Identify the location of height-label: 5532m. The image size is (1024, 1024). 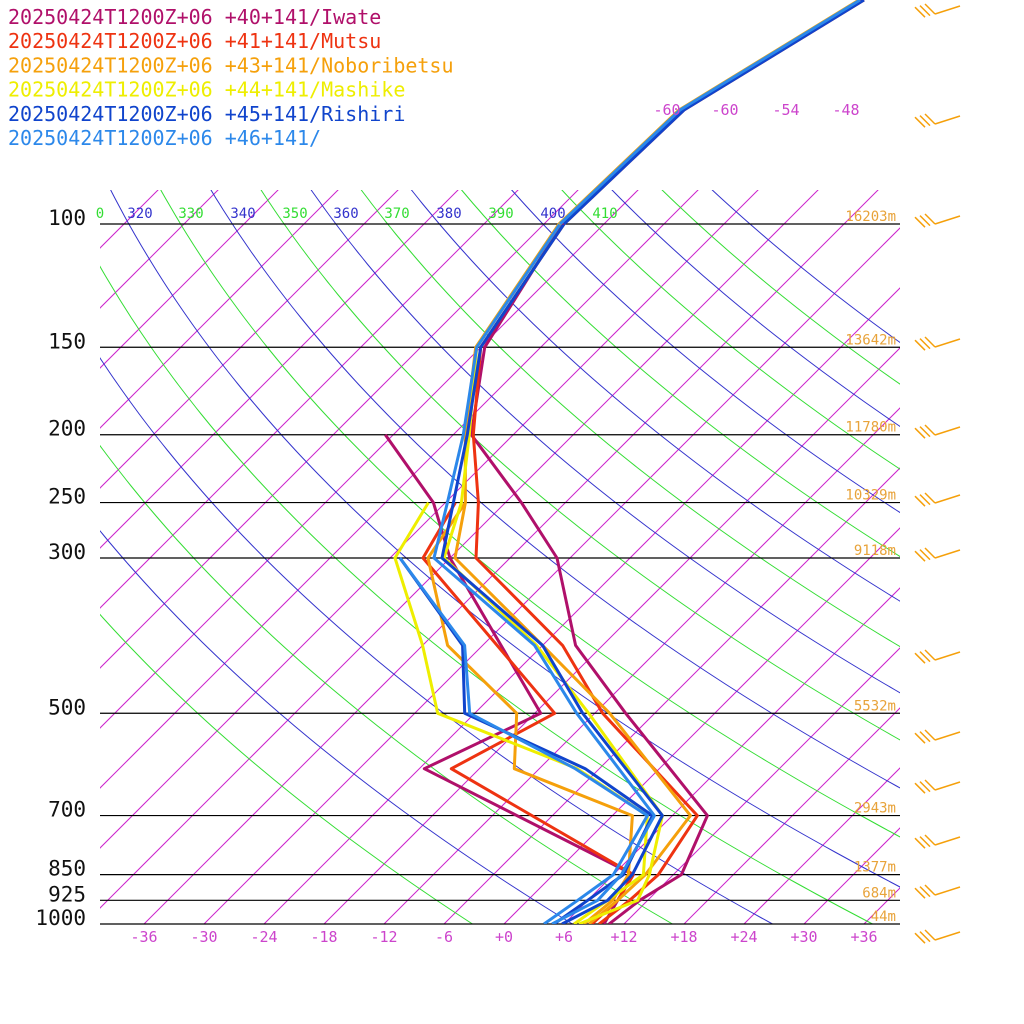
(875, 706).